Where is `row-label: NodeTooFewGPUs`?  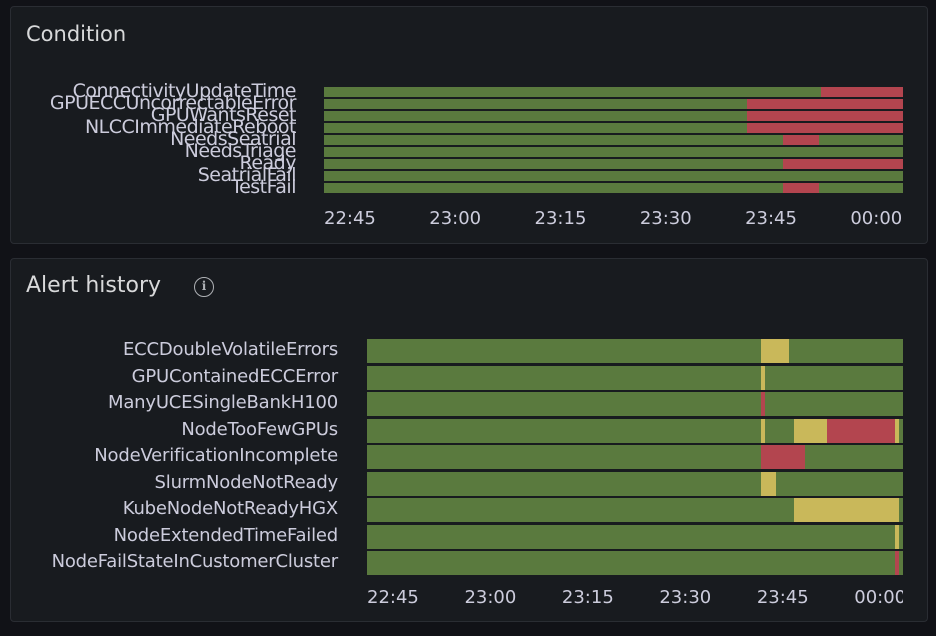
row-label: NodeTooFewGPUs is located at coordinates (259, 429).